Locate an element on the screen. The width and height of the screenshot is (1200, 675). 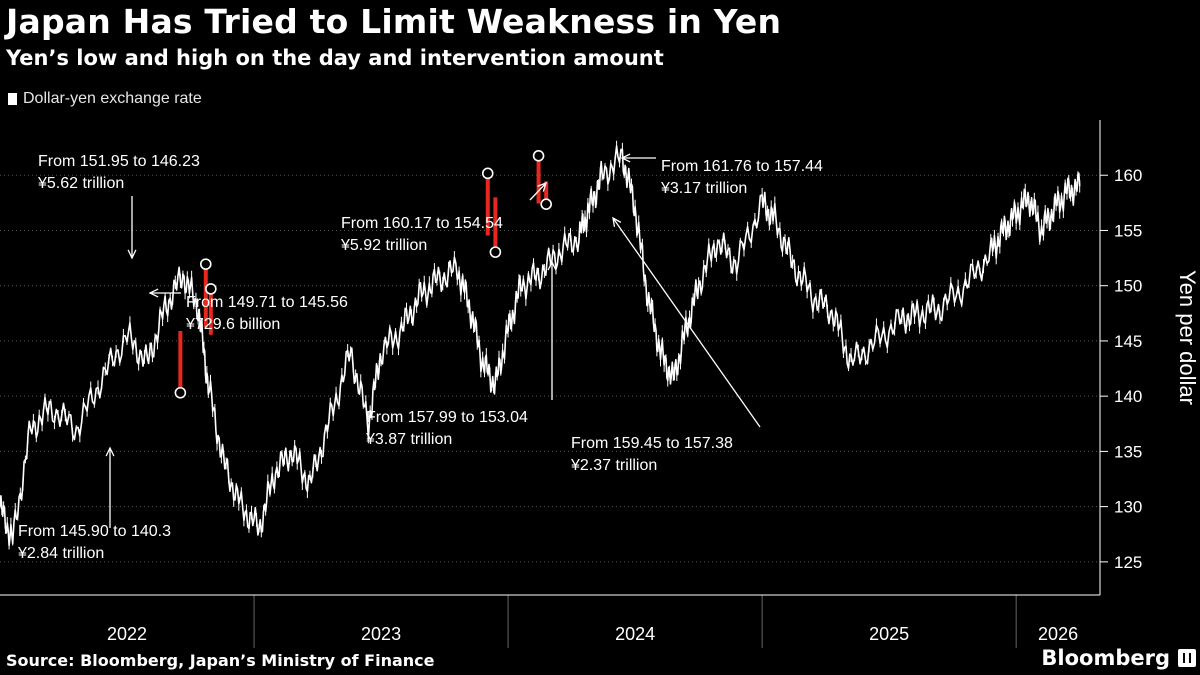
x-label-2023: 2023 is located at coordinates (381, 634).